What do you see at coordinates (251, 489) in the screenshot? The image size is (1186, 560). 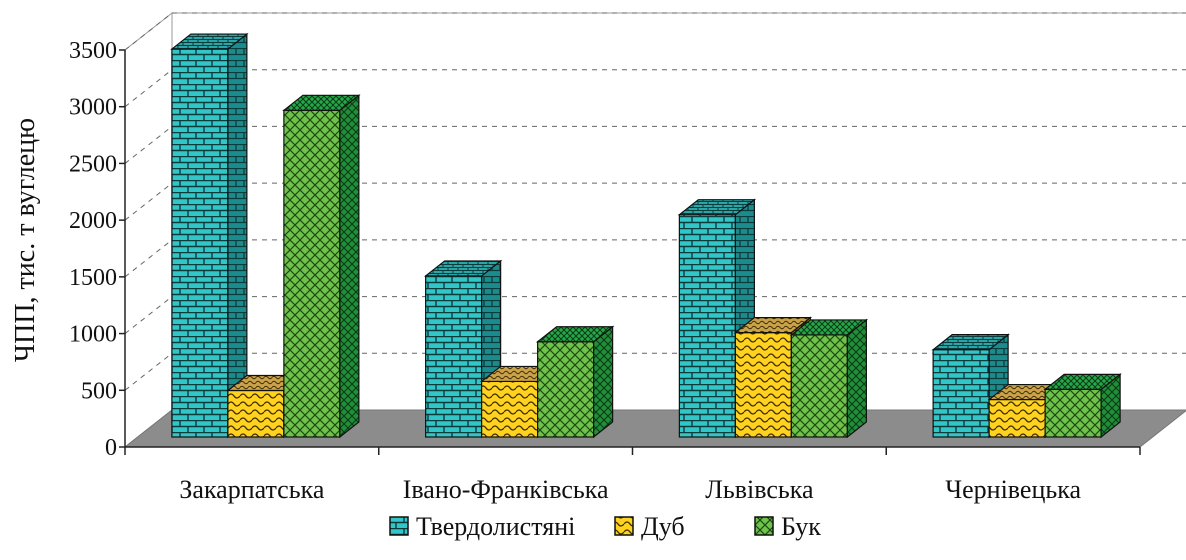 I see `x-category-label: Закарпатська` at bounding box center [251, 489].